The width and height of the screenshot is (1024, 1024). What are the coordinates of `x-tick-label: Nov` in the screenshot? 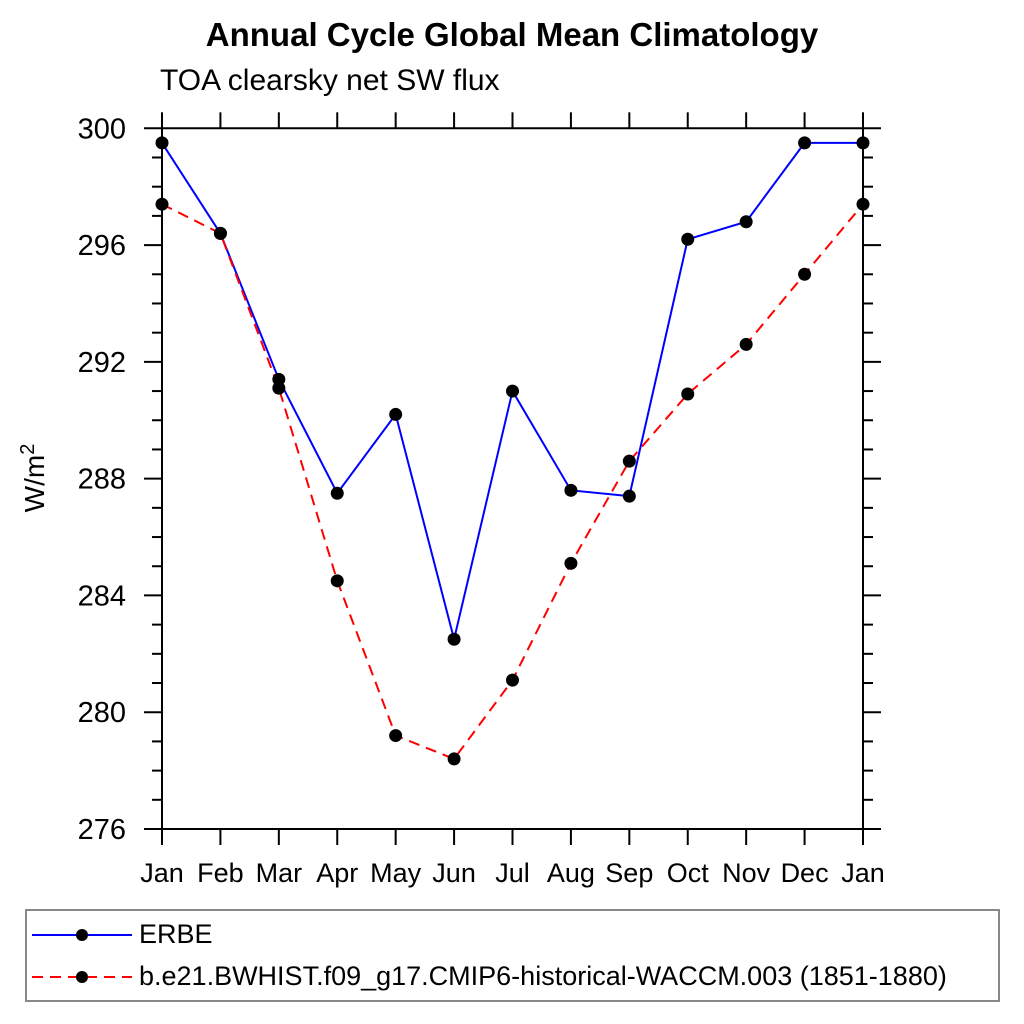 It's located at (746, 873).